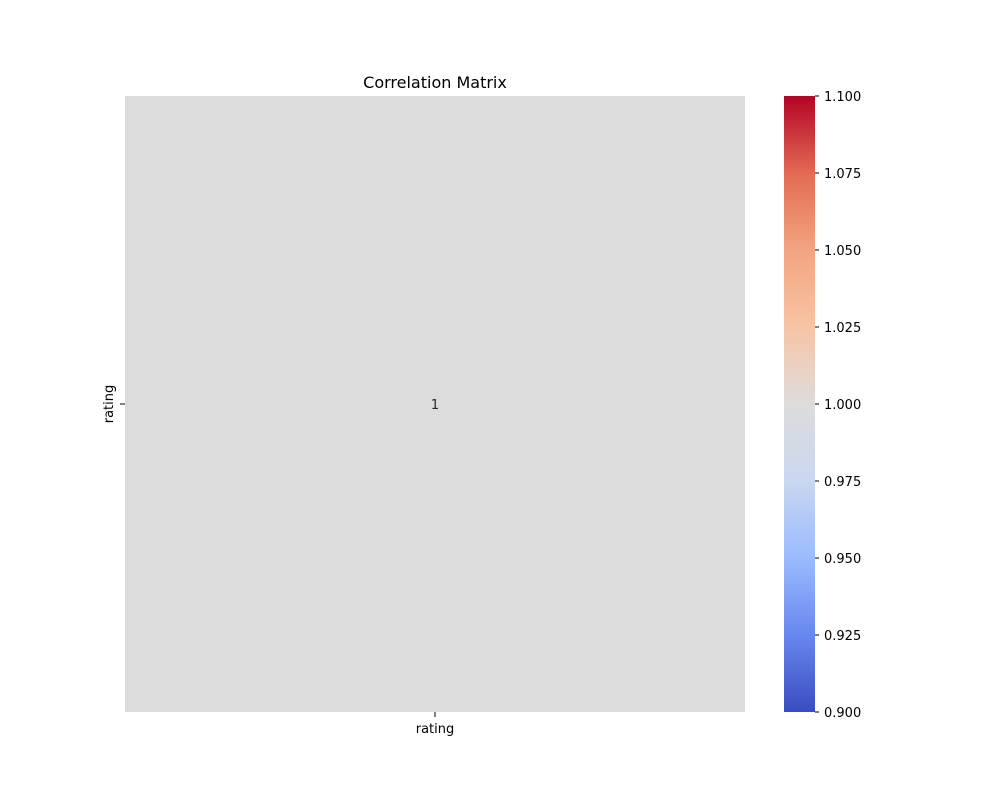  I want to click on x-tick-label: rating, so click(435, 729).